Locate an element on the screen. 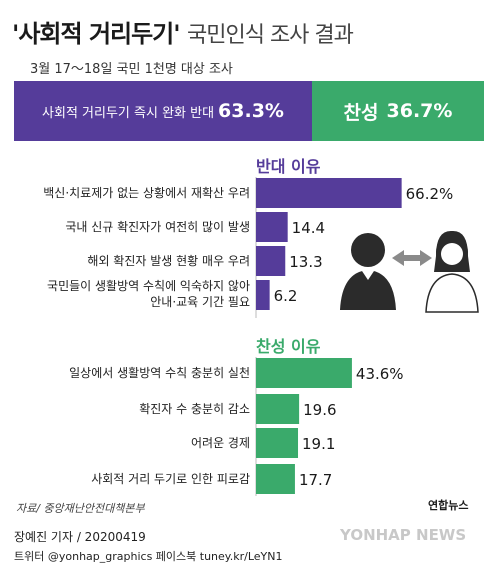  oppose-segment: 사회적 거리두기 즉시 완화 반대 63.3% is located at coordinates (163, 111).